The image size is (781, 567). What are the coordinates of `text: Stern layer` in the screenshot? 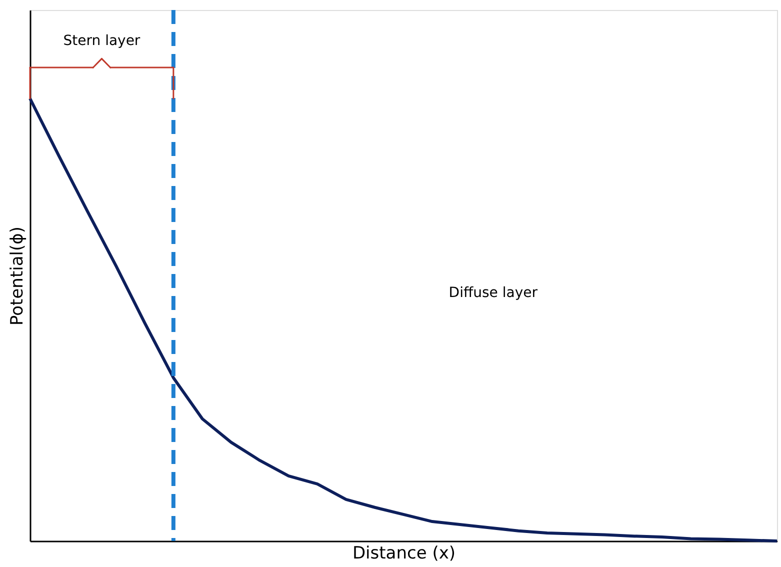 It's located at (101, 40).